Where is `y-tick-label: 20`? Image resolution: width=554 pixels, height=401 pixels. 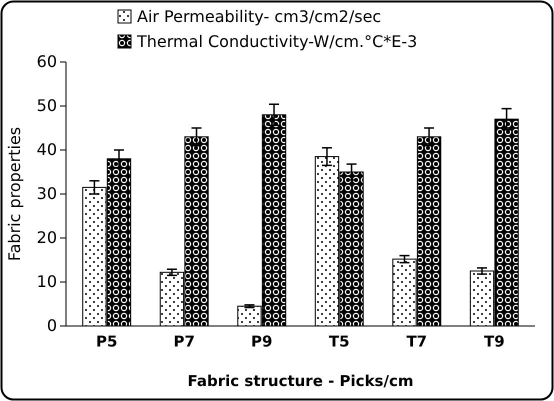
y-tick-label: 20 is located at coordinates (46, 238).